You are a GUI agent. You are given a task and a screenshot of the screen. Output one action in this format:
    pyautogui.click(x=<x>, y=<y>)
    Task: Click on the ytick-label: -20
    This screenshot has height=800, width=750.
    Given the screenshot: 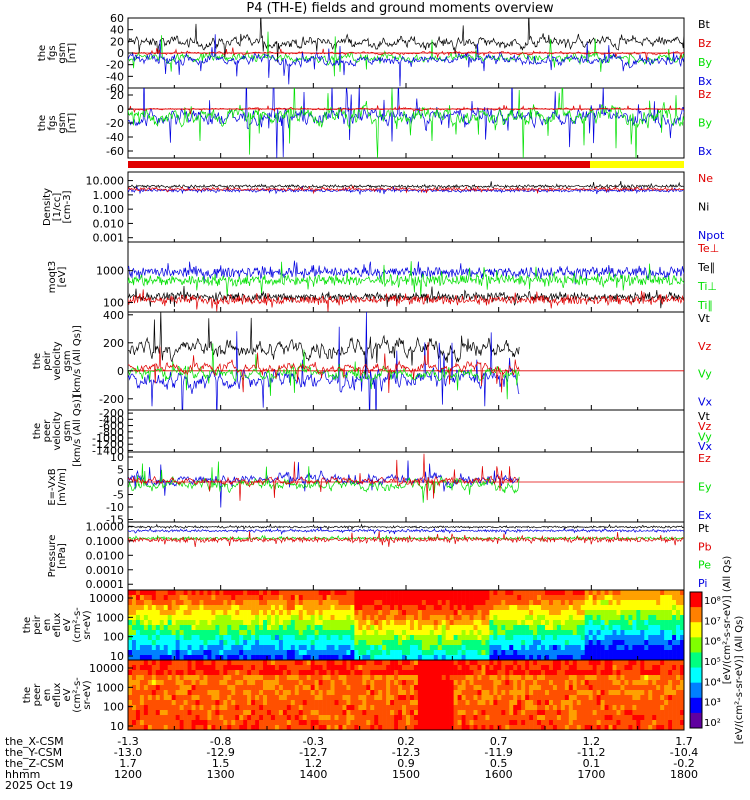 What is the action you would take?
    pyautogui.click(x=115, y=123)
    